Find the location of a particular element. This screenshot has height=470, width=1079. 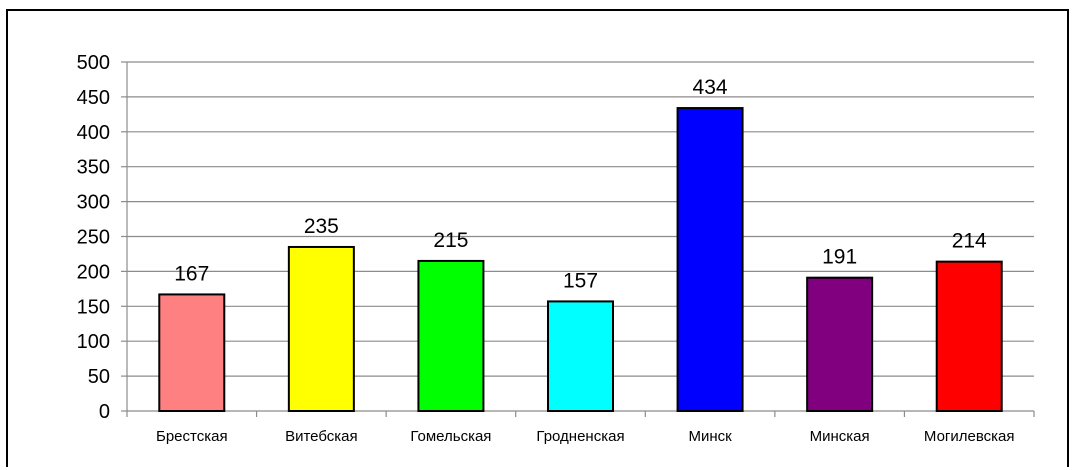

y-tick-label: 500 is located at coordinates (93, 63).